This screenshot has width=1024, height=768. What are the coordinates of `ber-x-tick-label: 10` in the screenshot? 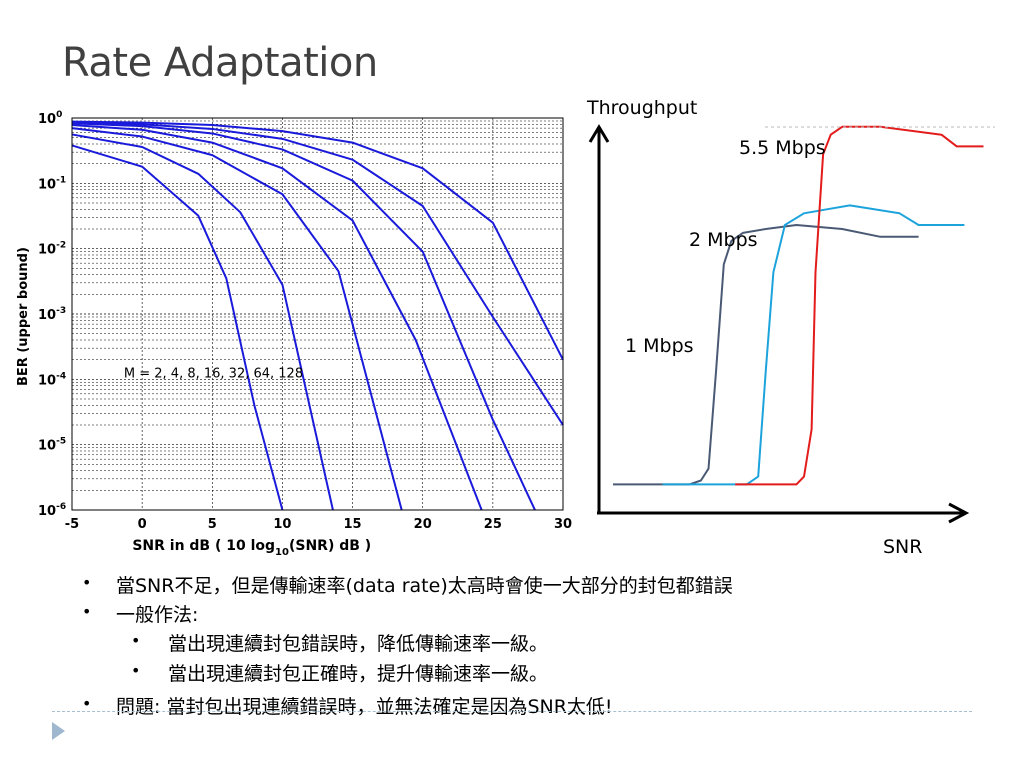 It's located at (282, 524).